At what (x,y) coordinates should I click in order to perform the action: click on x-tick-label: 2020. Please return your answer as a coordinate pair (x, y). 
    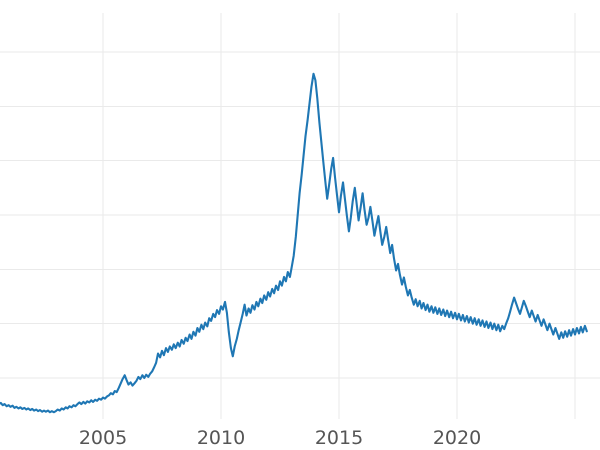
    Looking at the image, I should click on (457, 438).